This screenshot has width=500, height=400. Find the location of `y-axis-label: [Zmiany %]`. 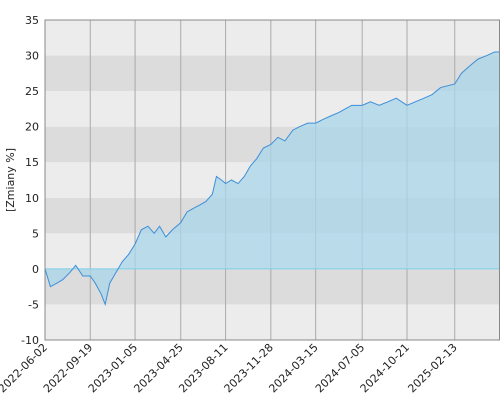

y-axis-label: [Zmiany %] is located at coordinates (10, 180).